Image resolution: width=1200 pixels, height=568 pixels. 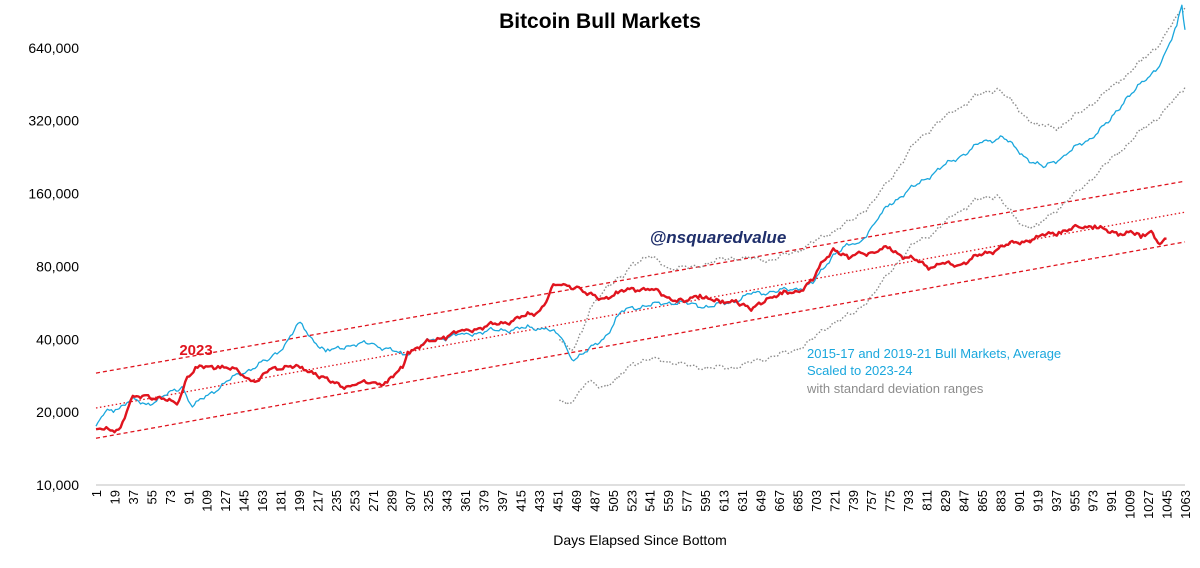 I want to click on y-tick-label: 640,000, so click(x=53, y=48).